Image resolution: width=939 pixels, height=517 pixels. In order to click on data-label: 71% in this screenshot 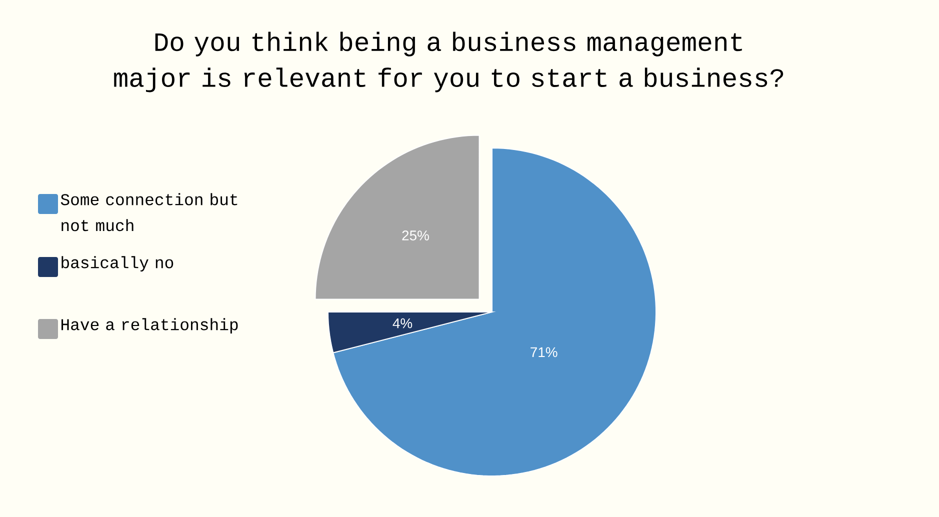, I will do `click(544, 352)`.